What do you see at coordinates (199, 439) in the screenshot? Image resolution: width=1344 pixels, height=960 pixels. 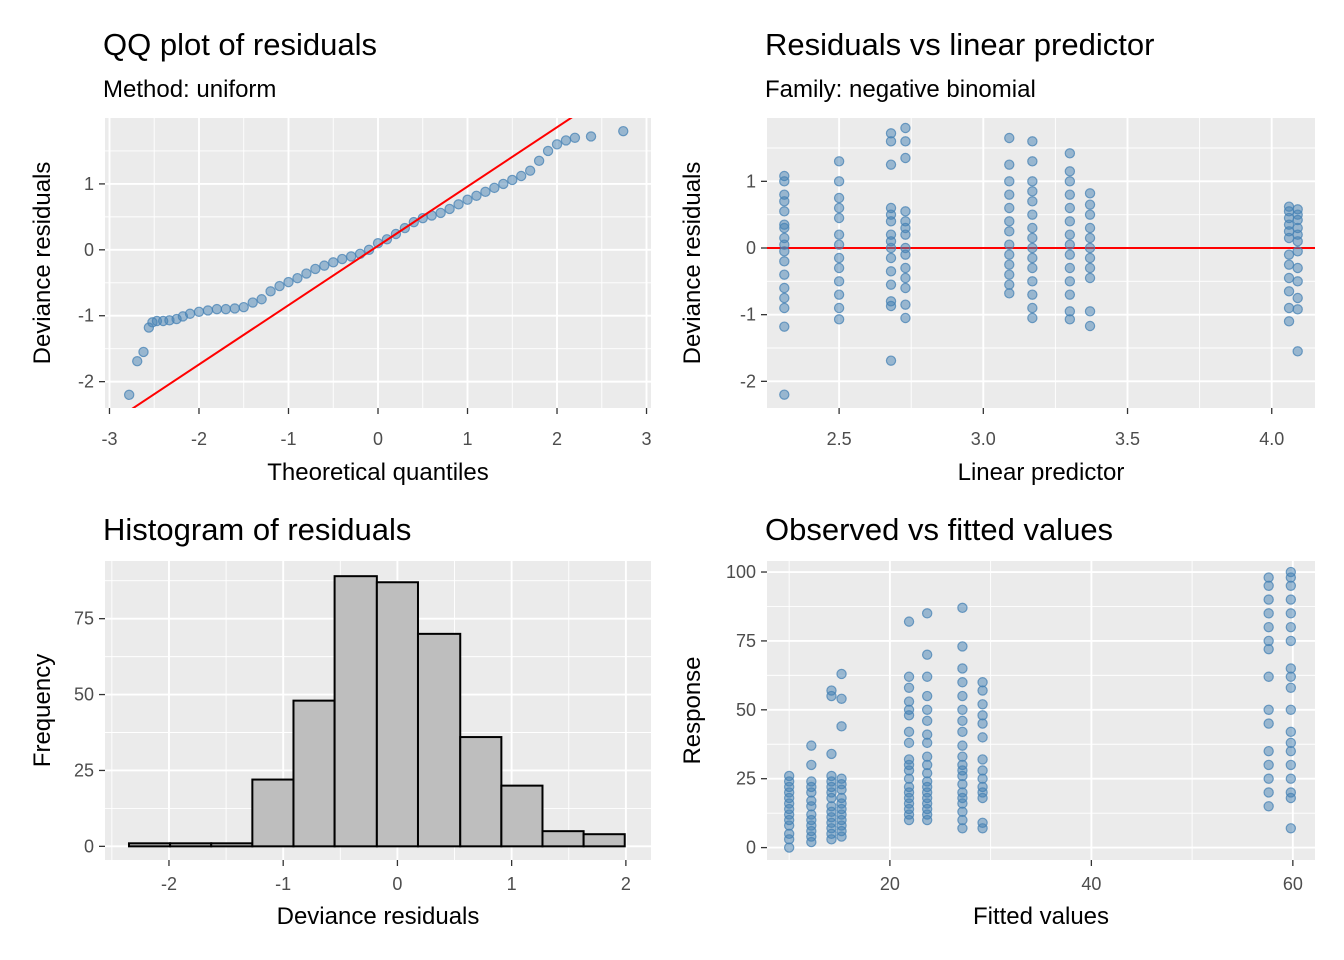 I see `qq-x-tick-label: -2` at bounding box center [199, 439].